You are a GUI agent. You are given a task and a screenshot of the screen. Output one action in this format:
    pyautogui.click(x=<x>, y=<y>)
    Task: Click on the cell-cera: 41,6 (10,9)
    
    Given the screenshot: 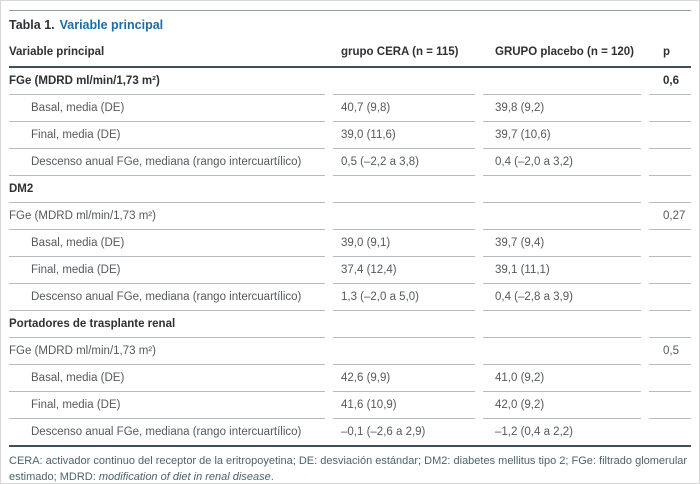 What is the action you would take?
    pyautogui.click(x=404, y=405)
    